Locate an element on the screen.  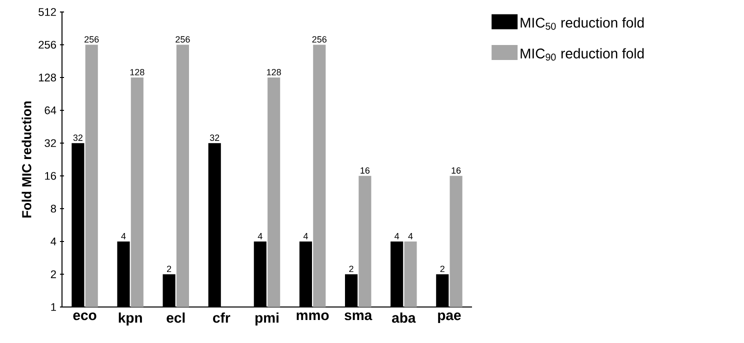
y-tick-label: 16 is located at coordinates (50, 176).